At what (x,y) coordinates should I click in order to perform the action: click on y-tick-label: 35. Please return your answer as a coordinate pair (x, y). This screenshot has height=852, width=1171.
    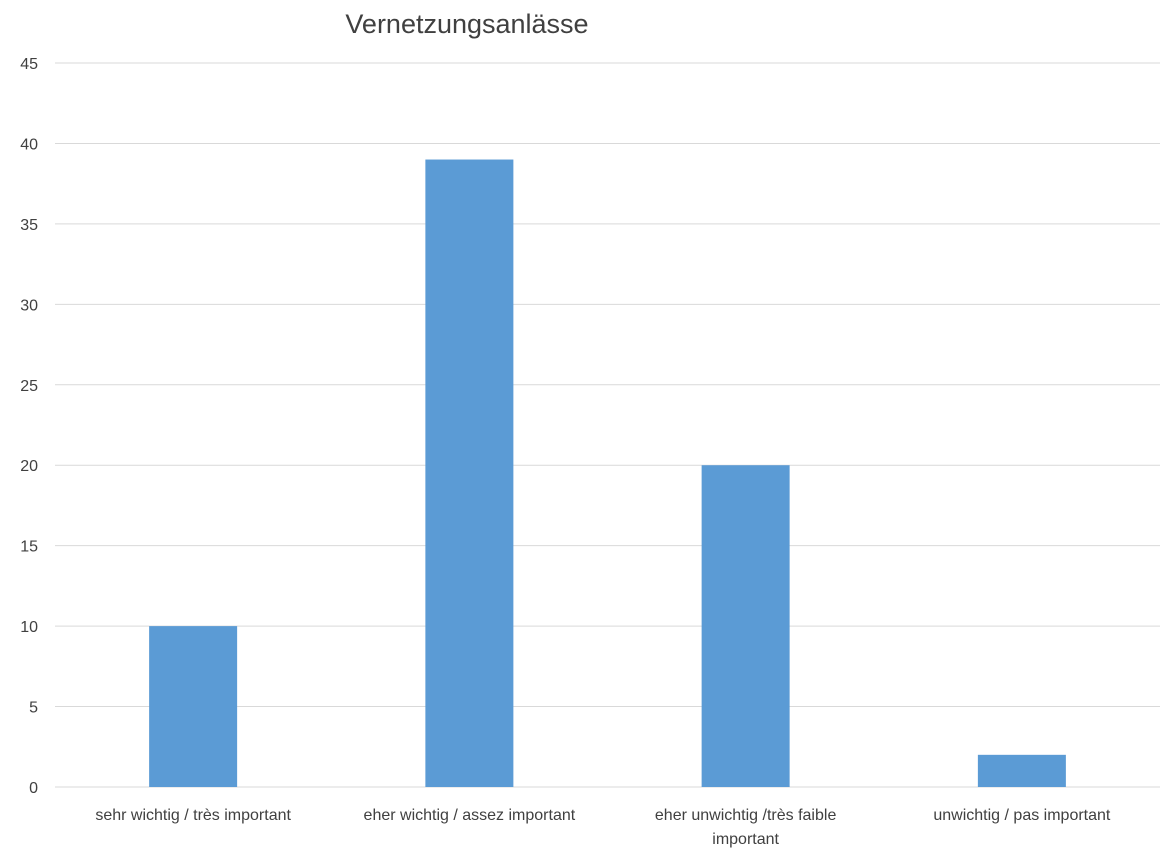
    Looking at the image, I should click on (29, 225).